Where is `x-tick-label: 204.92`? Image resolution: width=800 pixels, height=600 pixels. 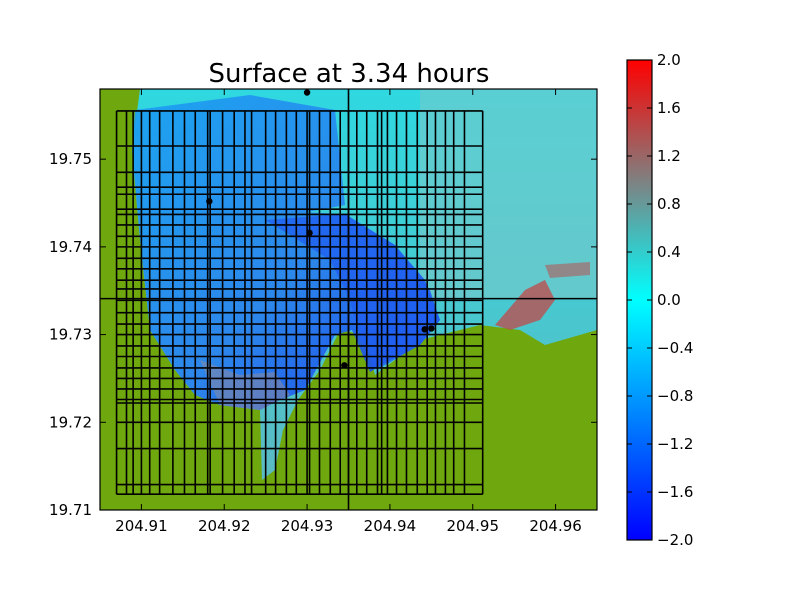
x-tick-label: 204.92 is located at coordinates (224, 526).